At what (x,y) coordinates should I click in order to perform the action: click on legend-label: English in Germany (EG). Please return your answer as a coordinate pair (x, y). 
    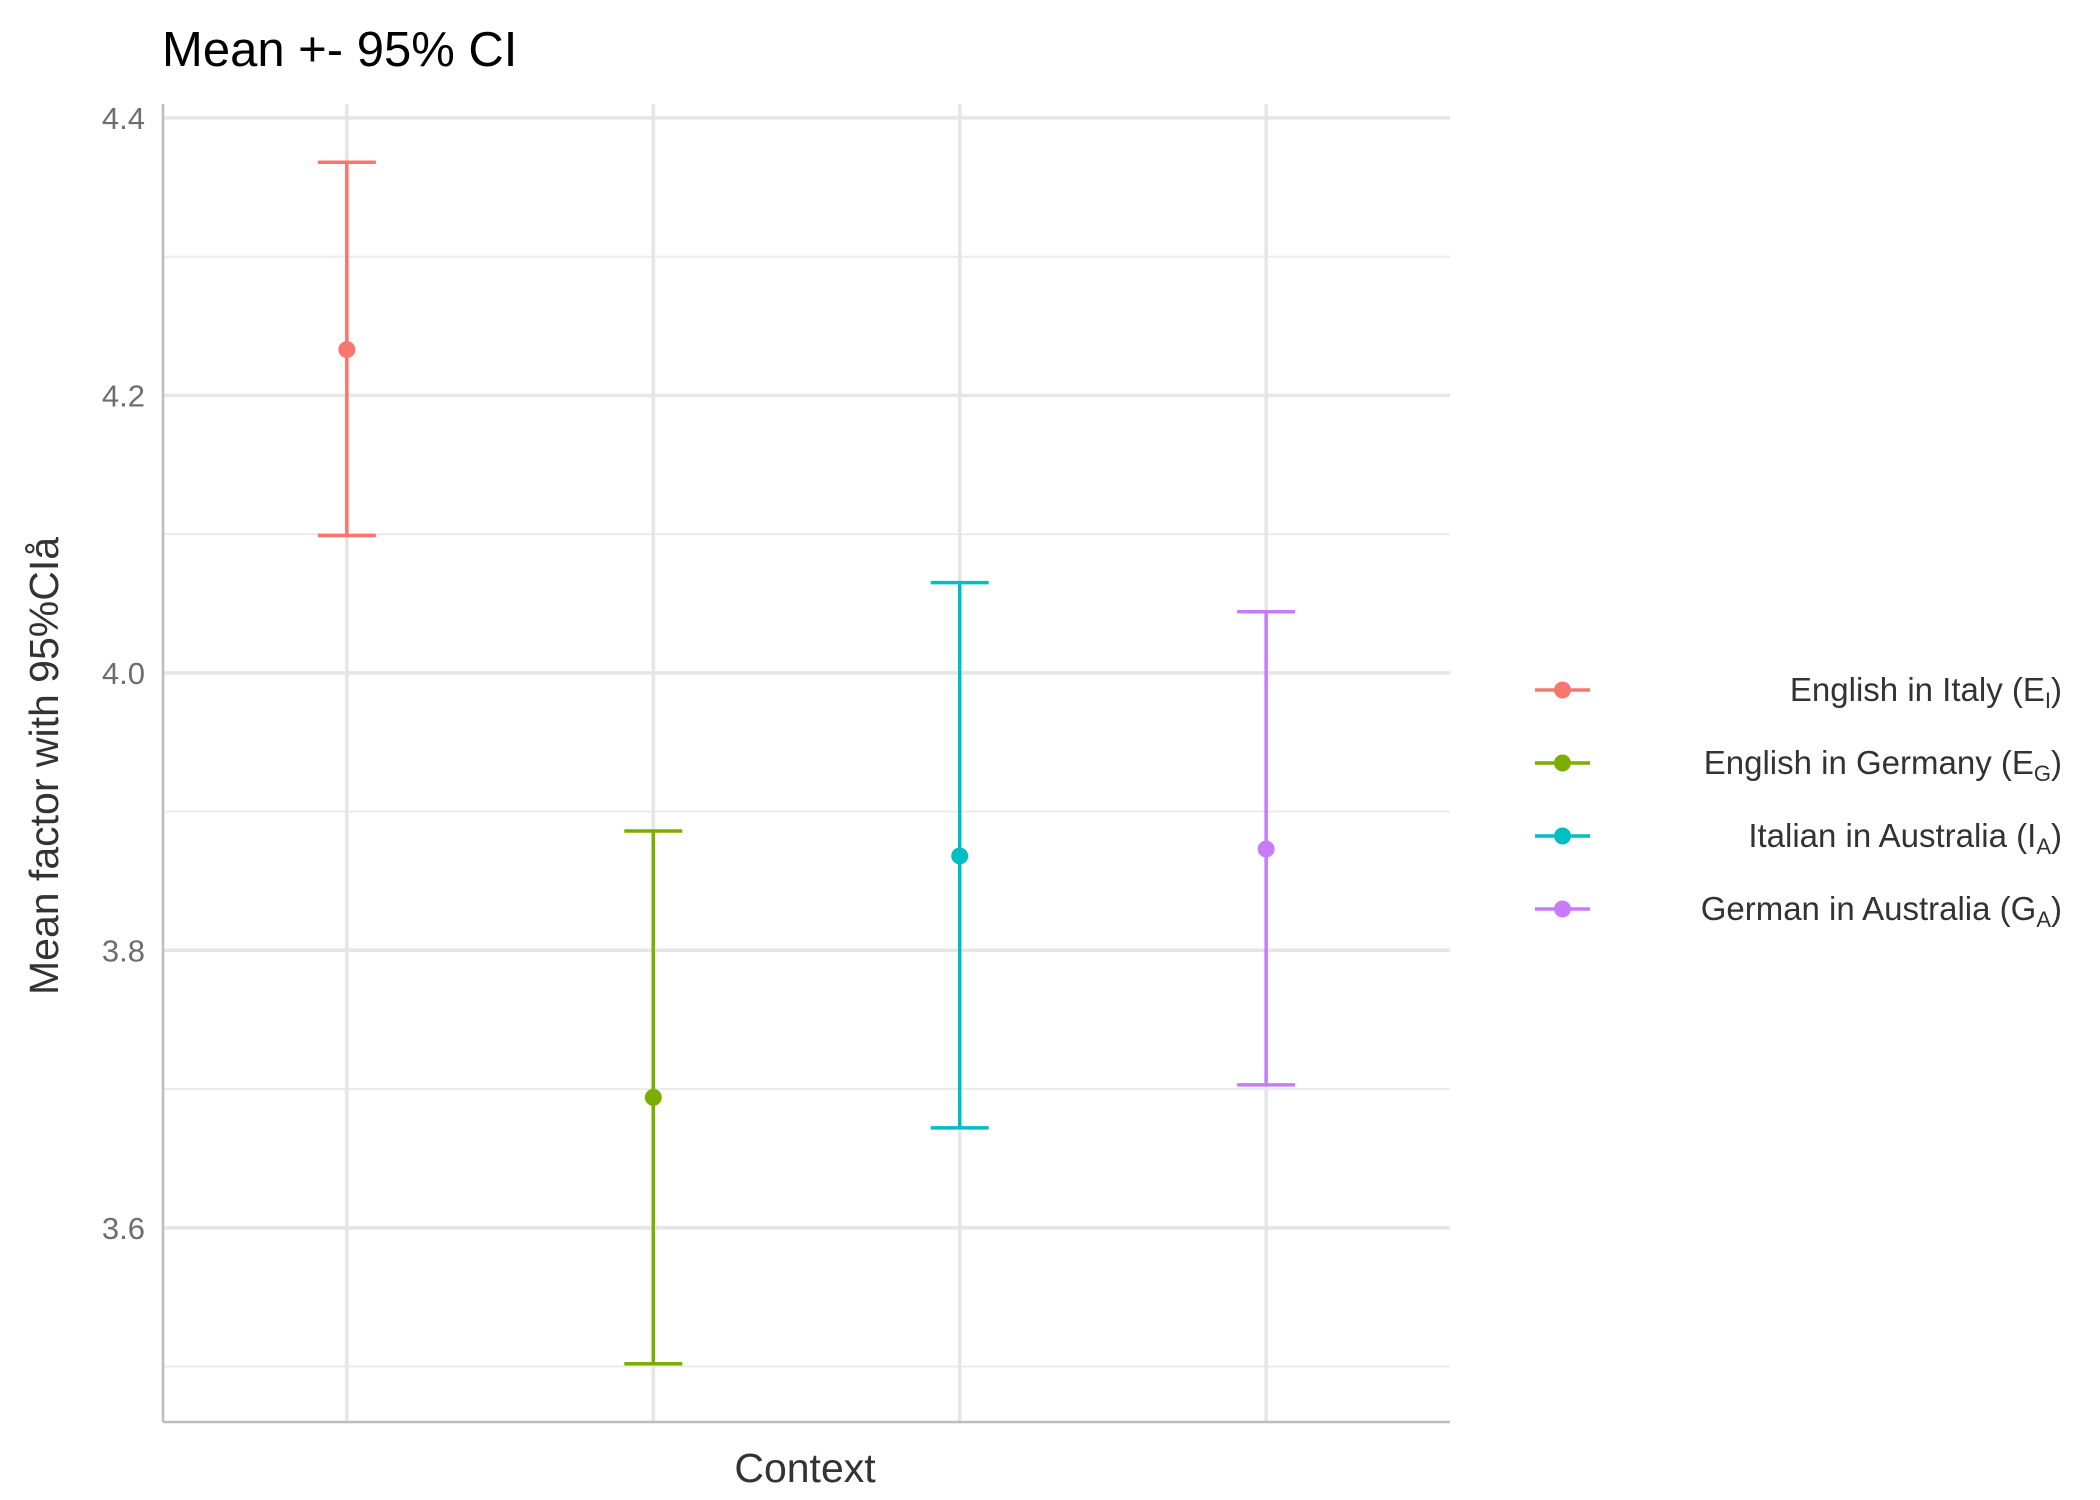
    Looking at the image, I should click on (1883, 765).